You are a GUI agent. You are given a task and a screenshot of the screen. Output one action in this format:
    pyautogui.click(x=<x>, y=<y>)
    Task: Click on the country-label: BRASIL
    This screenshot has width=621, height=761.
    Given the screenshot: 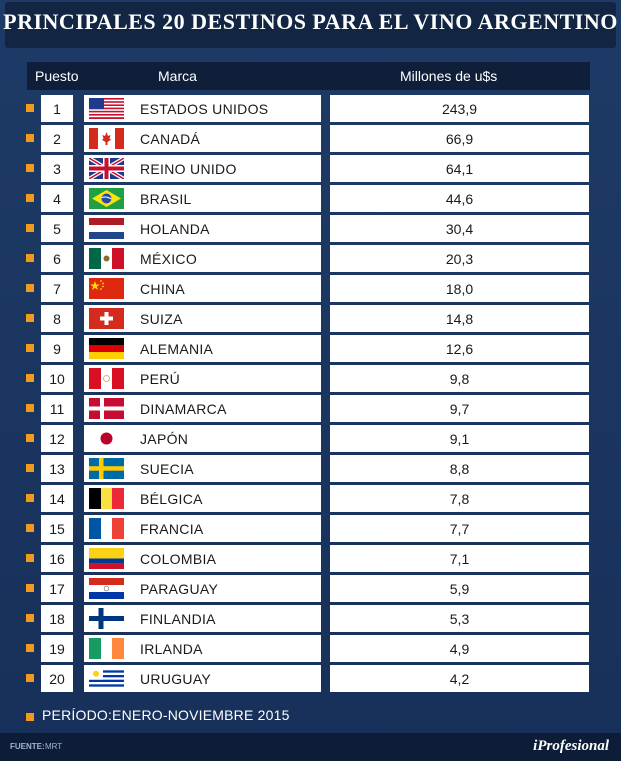 What is the action you would take?
    pyautogui.click(x=166, y=199)
    